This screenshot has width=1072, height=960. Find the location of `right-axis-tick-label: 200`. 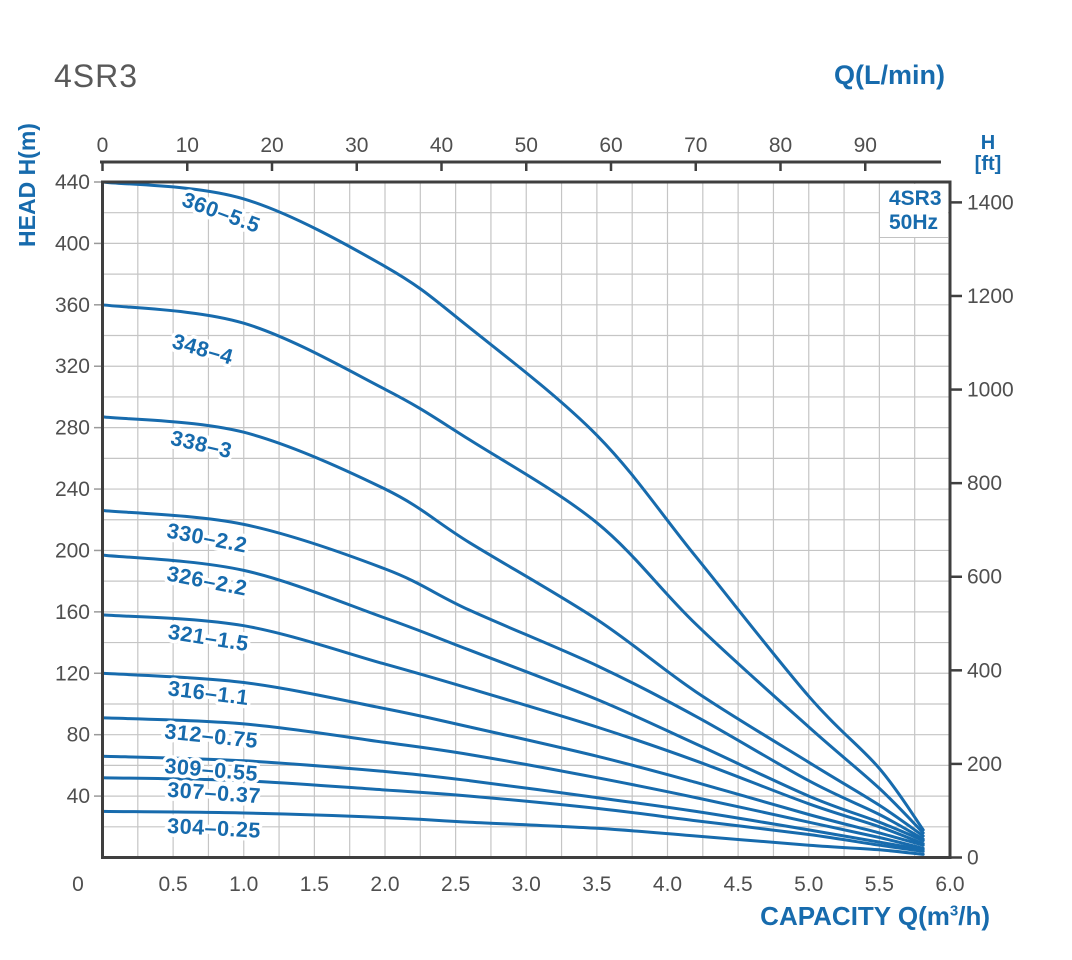

right-axis-tick-label: 200 is located at coordinates (984, 764).